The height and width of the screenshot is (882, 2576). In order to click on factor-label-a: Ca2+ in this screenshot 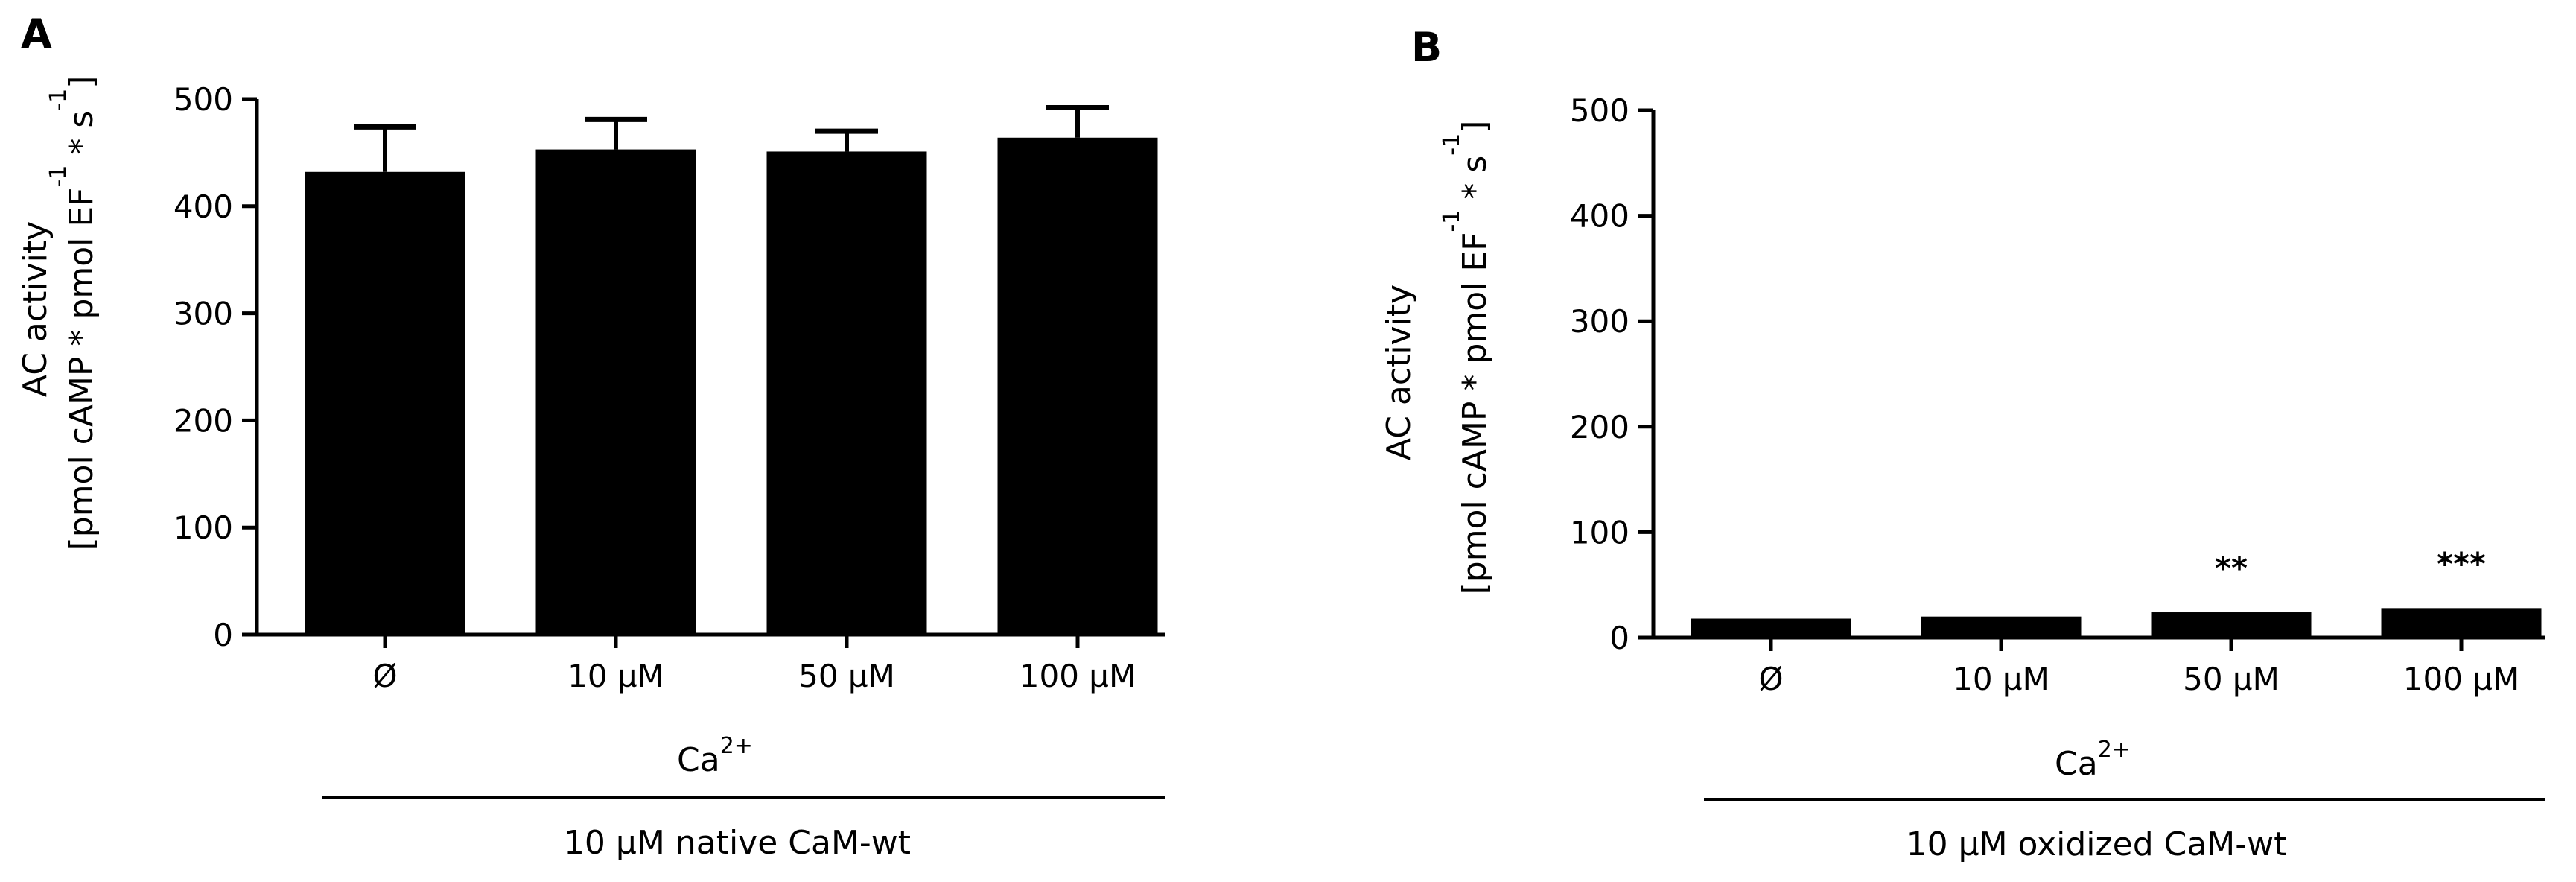, I will do `click(715, 756)`.